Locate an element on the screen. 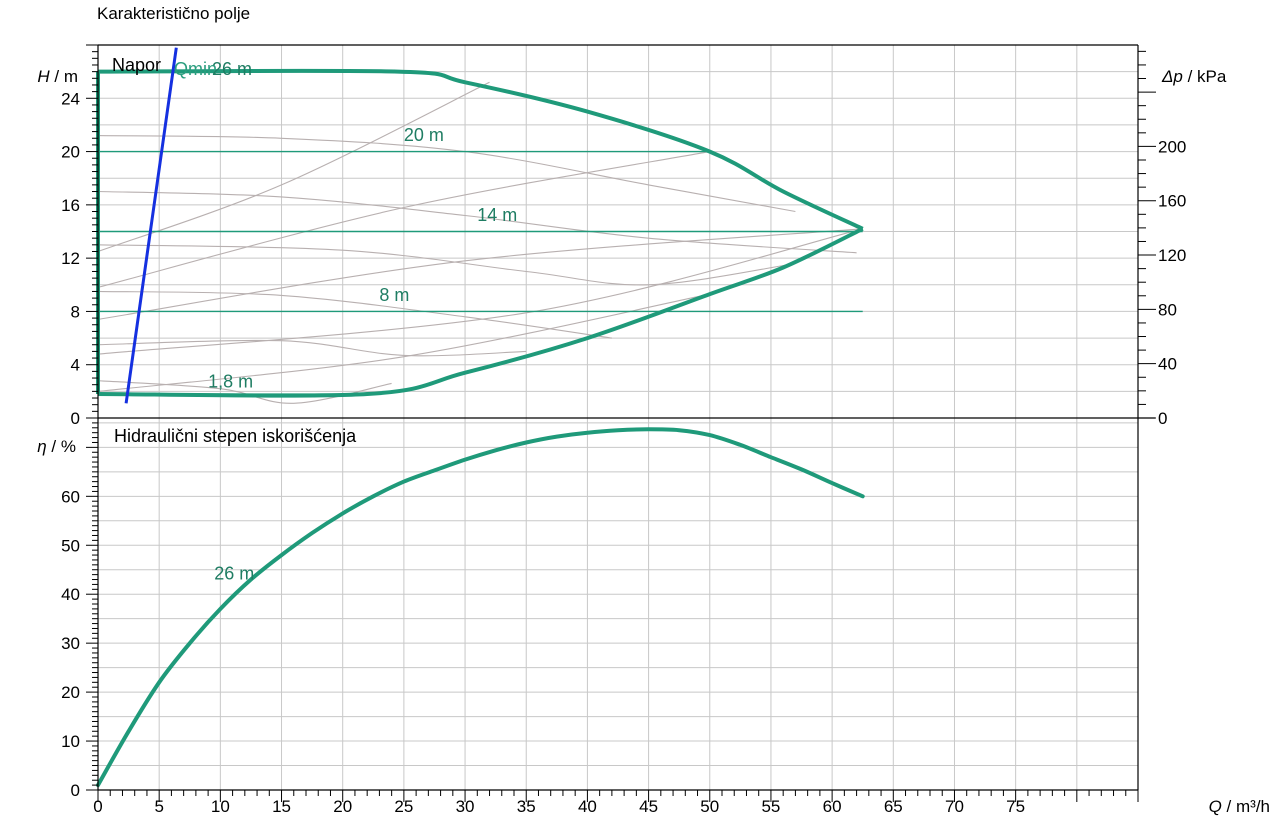 The width and height of the screenshot is (1275, 836). y-right-tick-label: 40 is located at coordinates (1167, 364).